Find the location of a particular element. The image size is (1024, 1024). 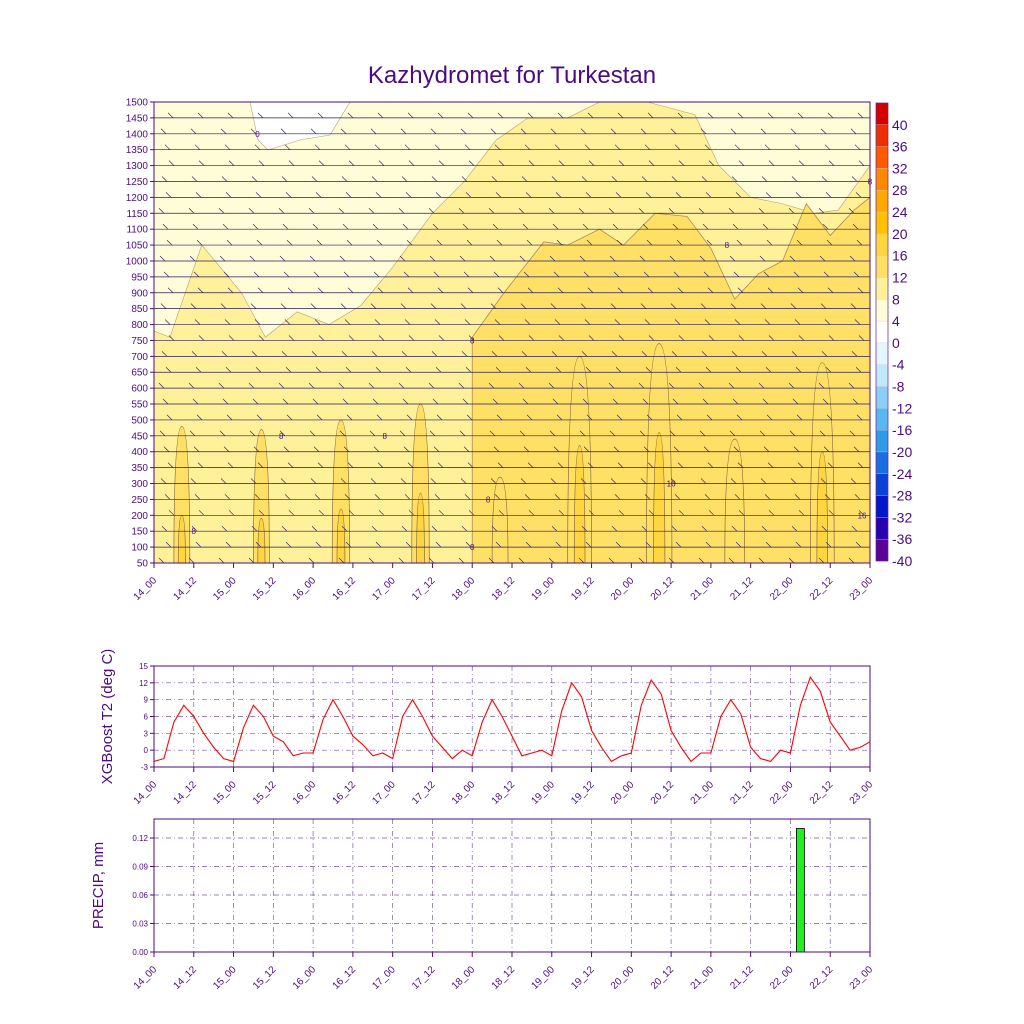

y-tick-label: 550 is located at coordinates (139, 405).